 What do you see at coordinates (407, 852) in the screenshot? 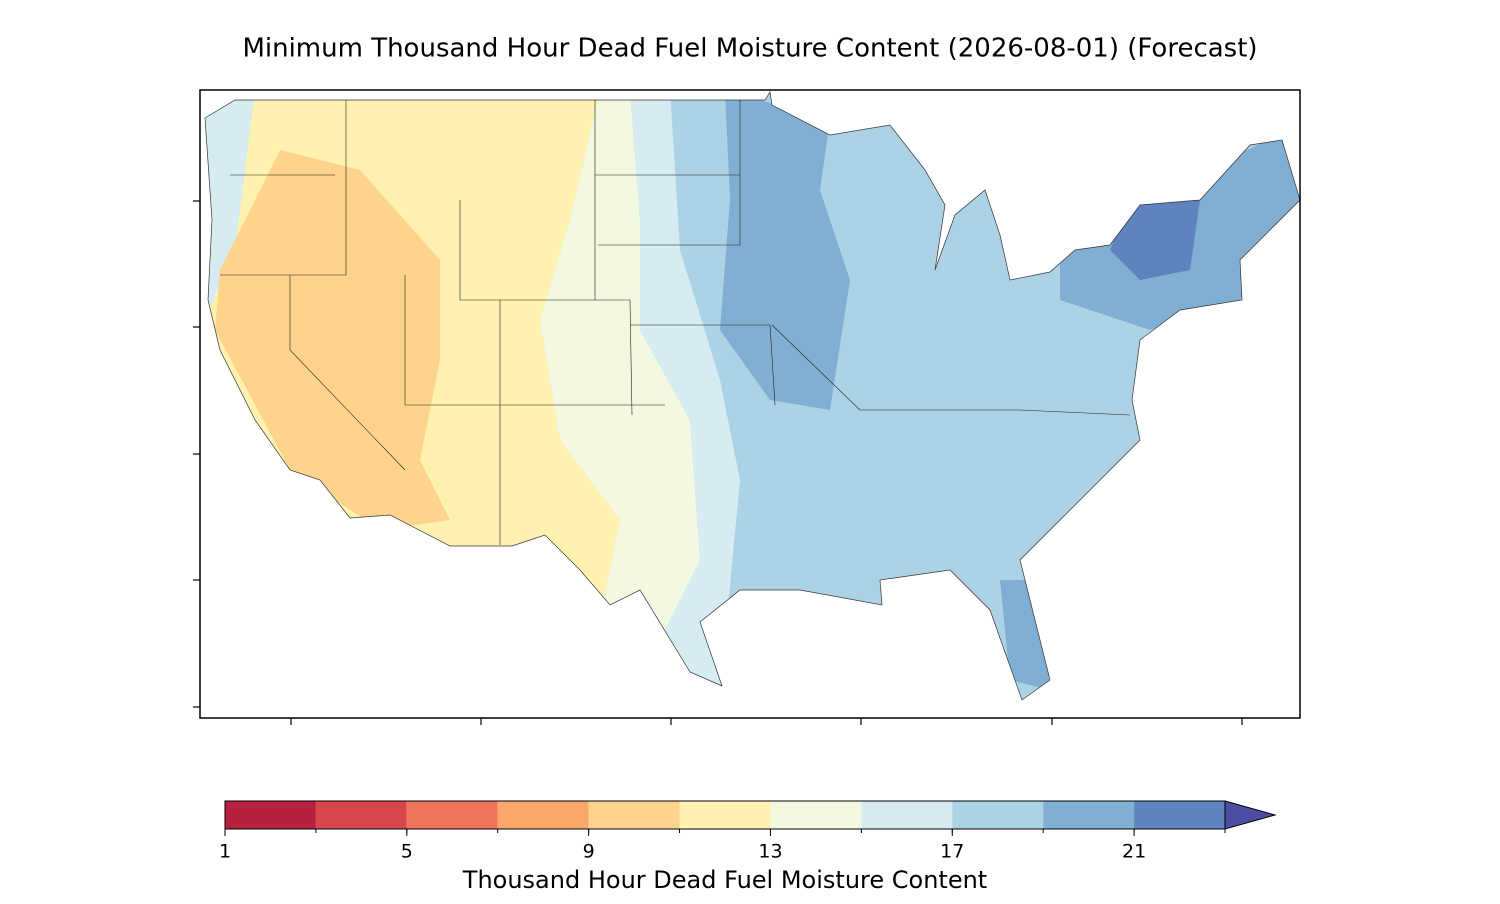
I see `colorbar-tick-label: 5` at bounding box center [407, 852].